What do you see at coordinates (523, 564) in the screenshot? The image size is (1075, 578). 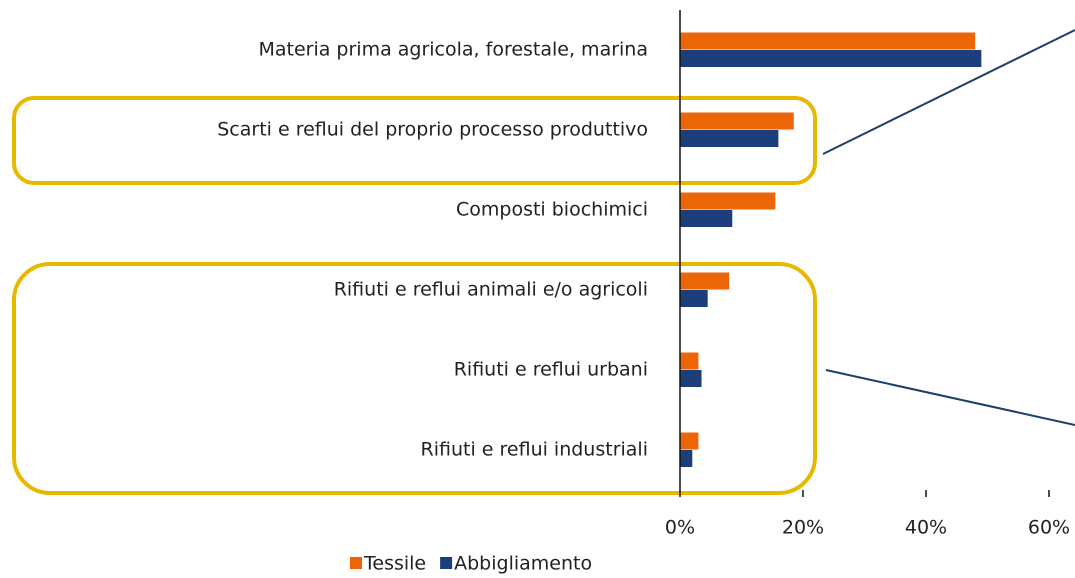 I see `legend-label: Abbigliamento` at bounding box center [523, 564].